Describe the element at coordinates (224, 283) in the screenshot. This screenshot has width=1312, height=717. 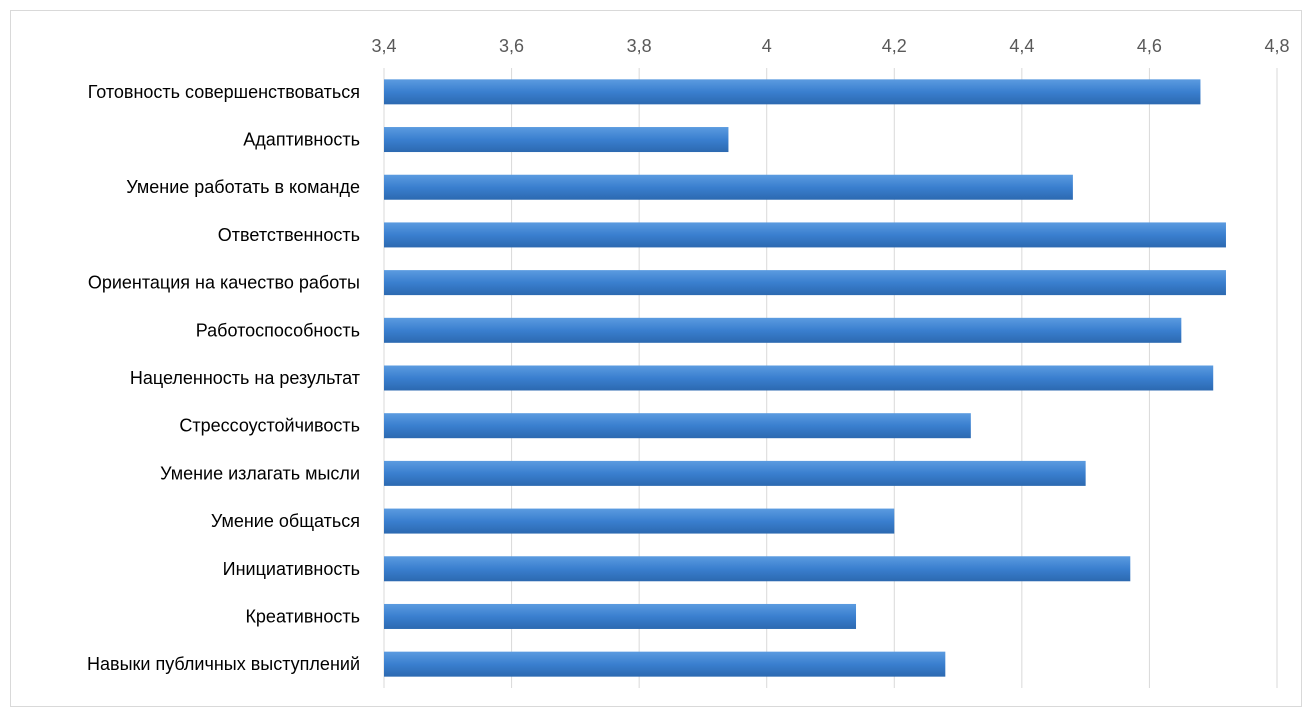
I see `category-label: Ориентация на качество работы` at that location.